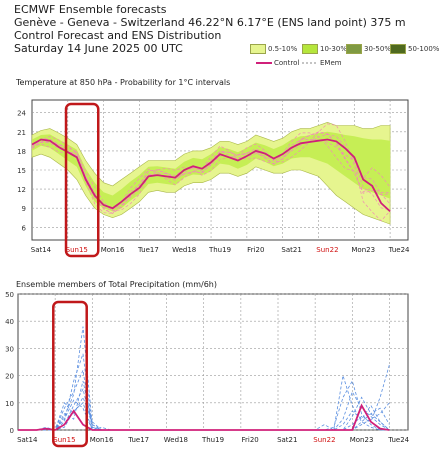 The image size is (440, 451). I want to click on temperature-day-label-Wed18: Wed18, so click(184, 250).